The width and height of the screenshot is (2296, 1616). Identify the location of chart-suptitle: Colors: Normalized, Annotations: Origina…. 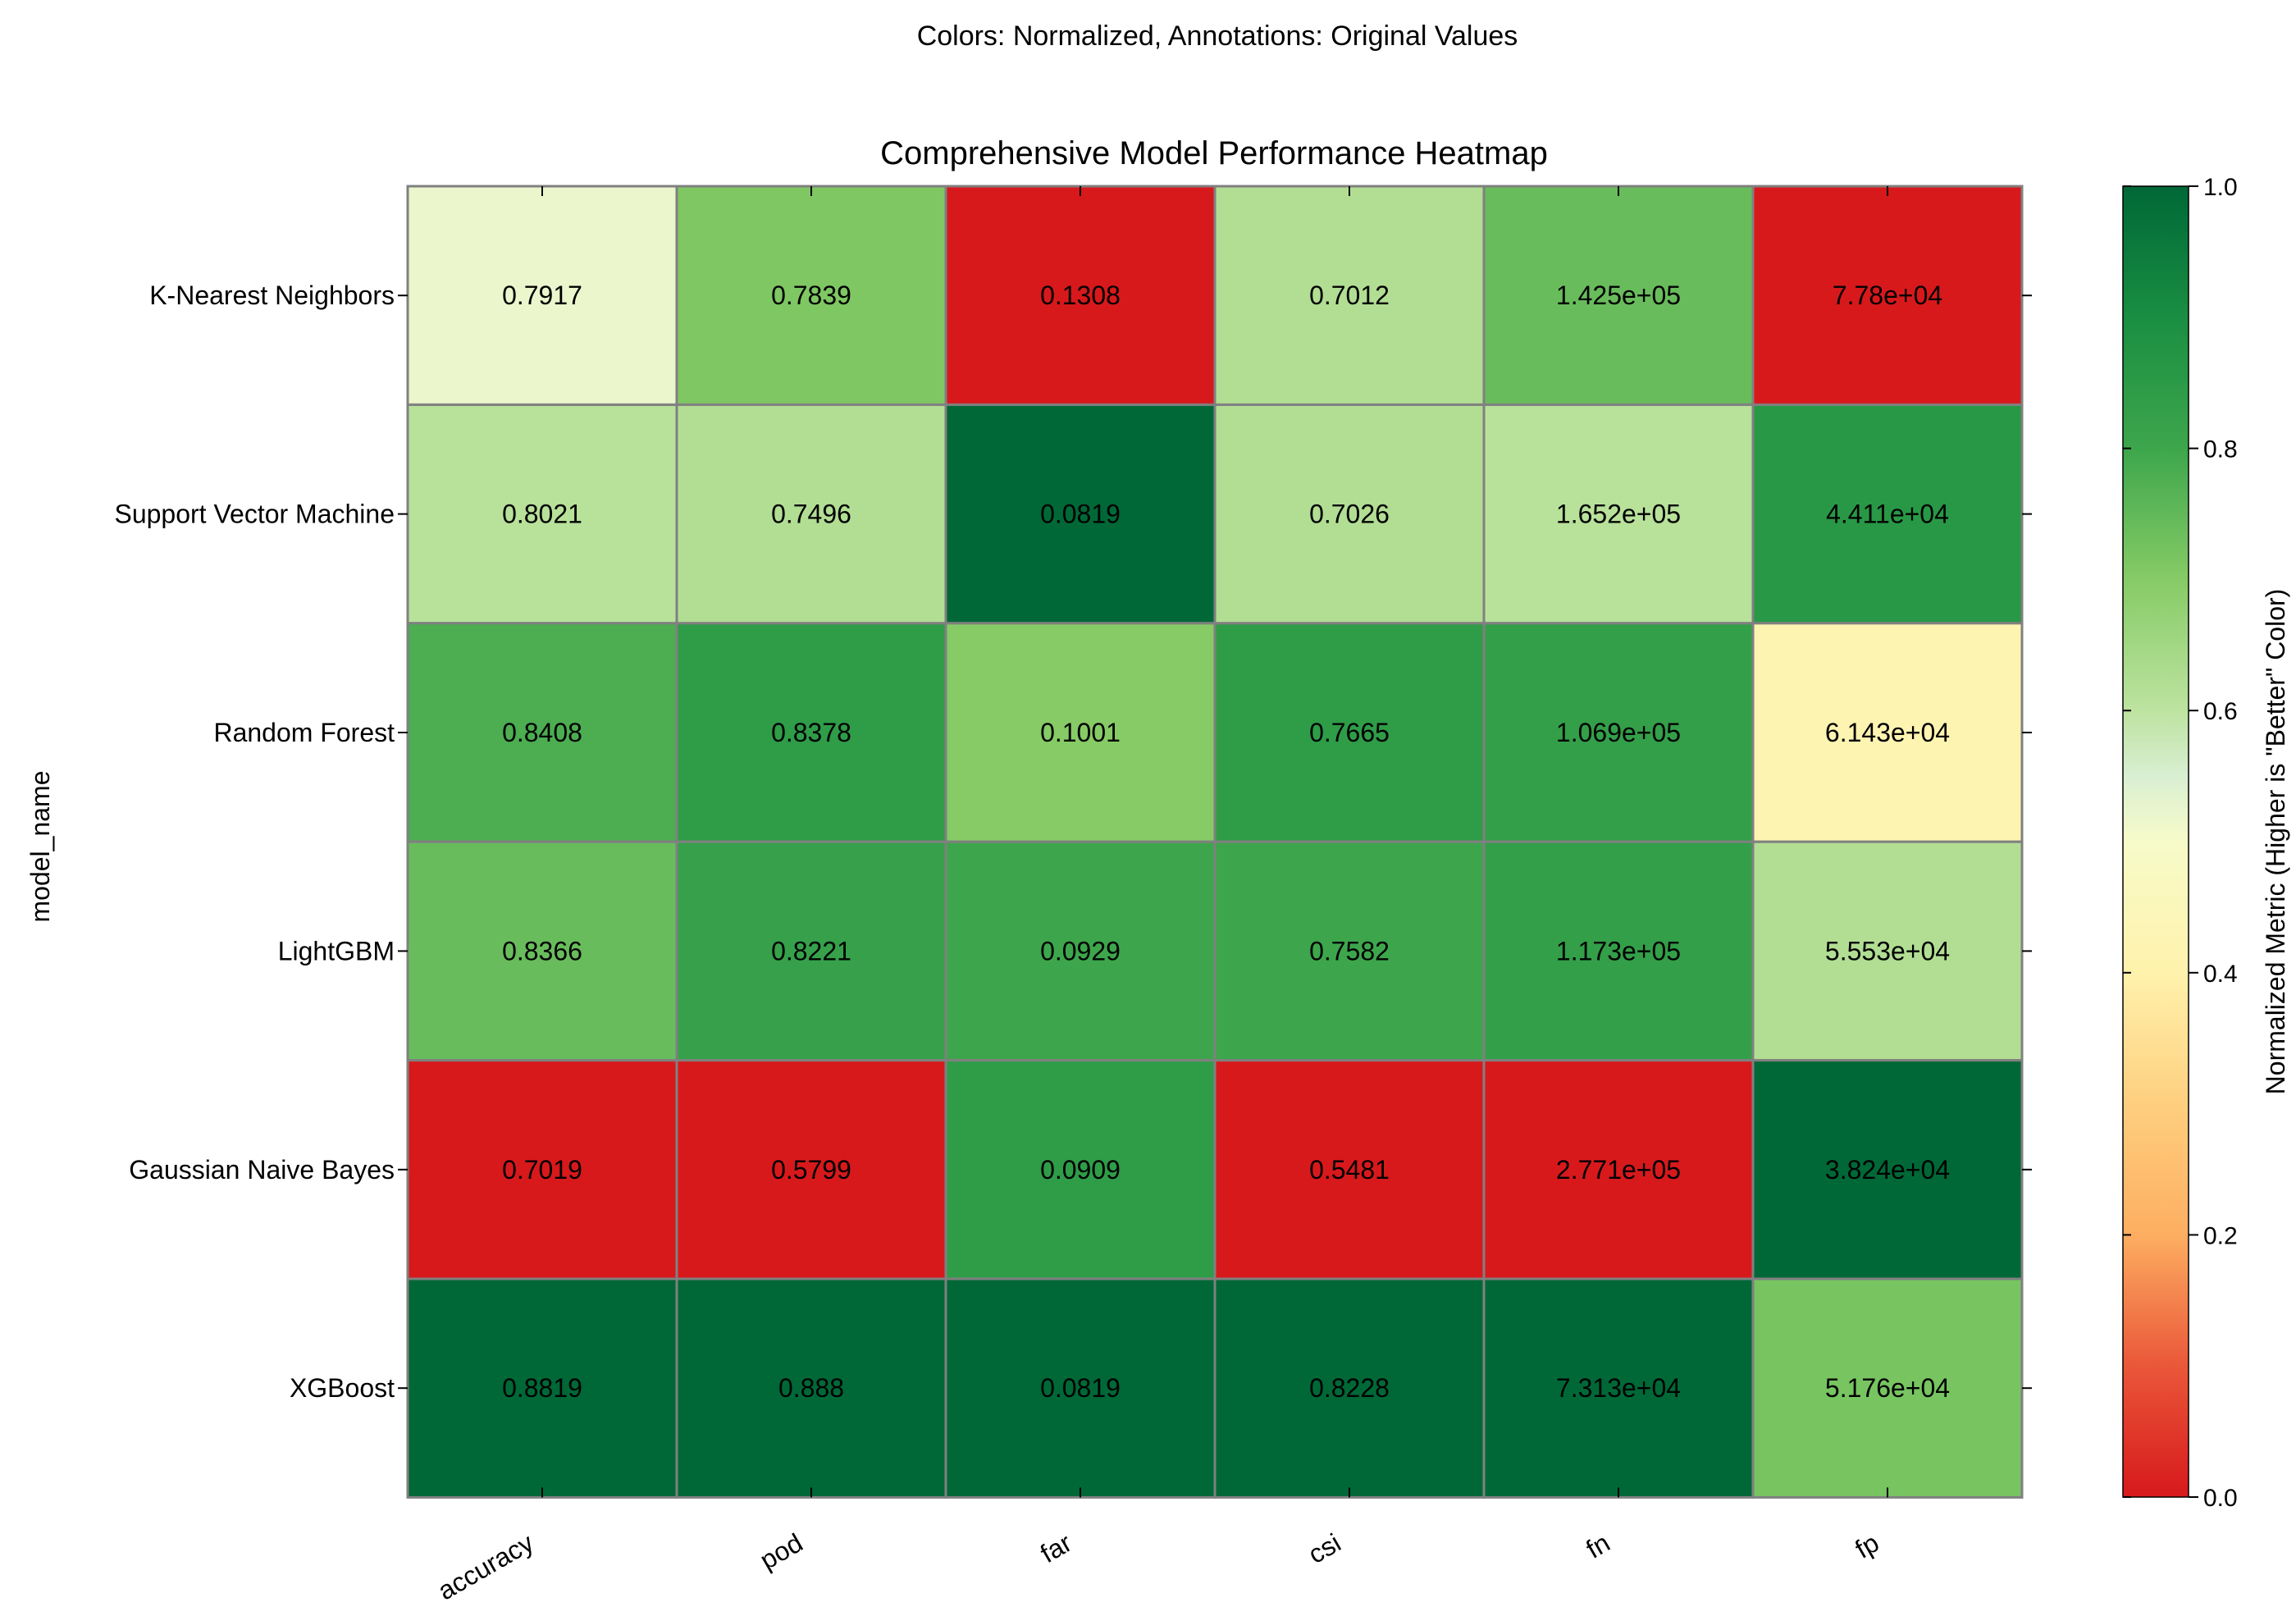
(1217, 36).